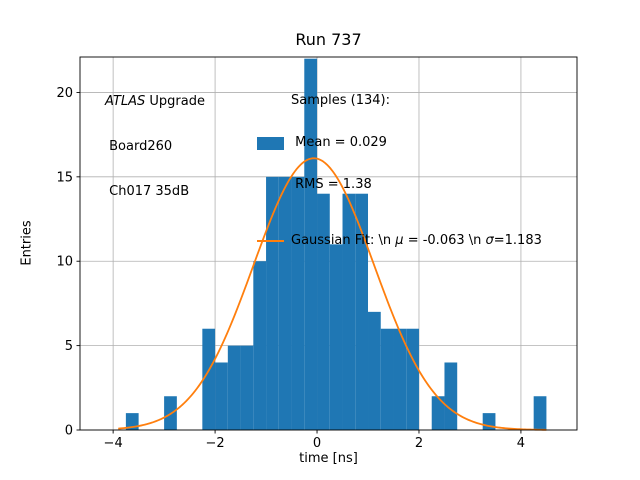 This screenshot has width=640, height=480. Describe the element at coordinates (343, 240) in the screenshot. I see `gaussian-label-pre: Gaussian Fit: \n` at that location.